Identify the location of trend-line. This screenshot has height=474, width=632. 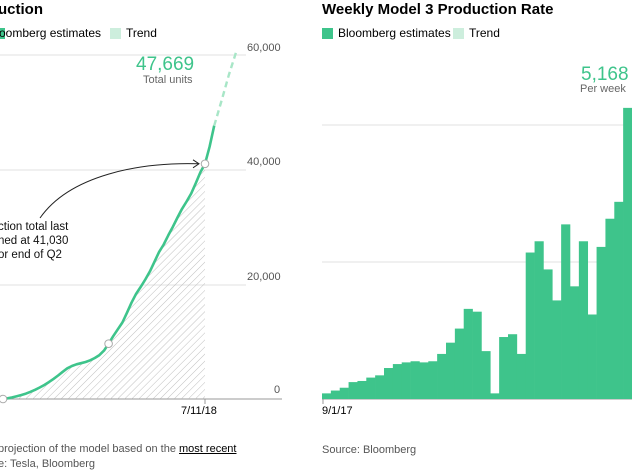
(225, 89).